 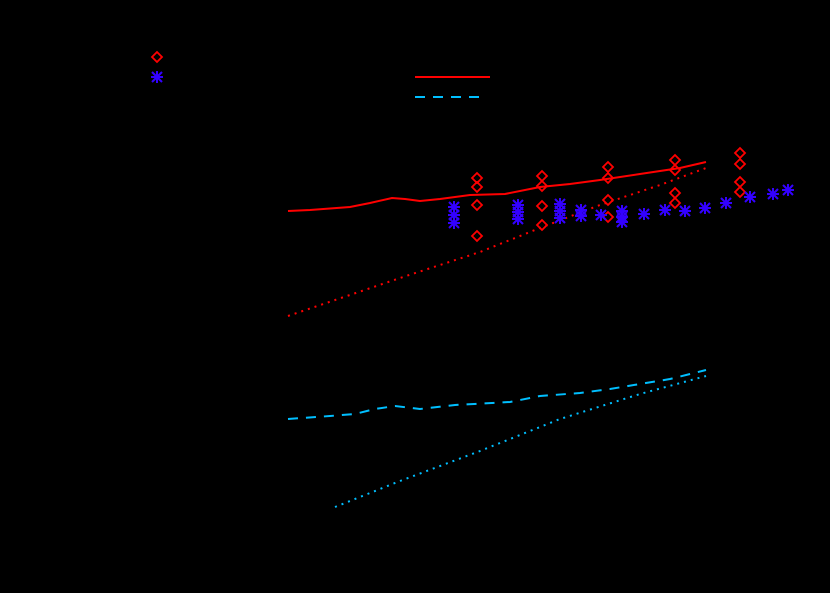 I want to click on legend-entry-diamond, so click(x=157, y=57).